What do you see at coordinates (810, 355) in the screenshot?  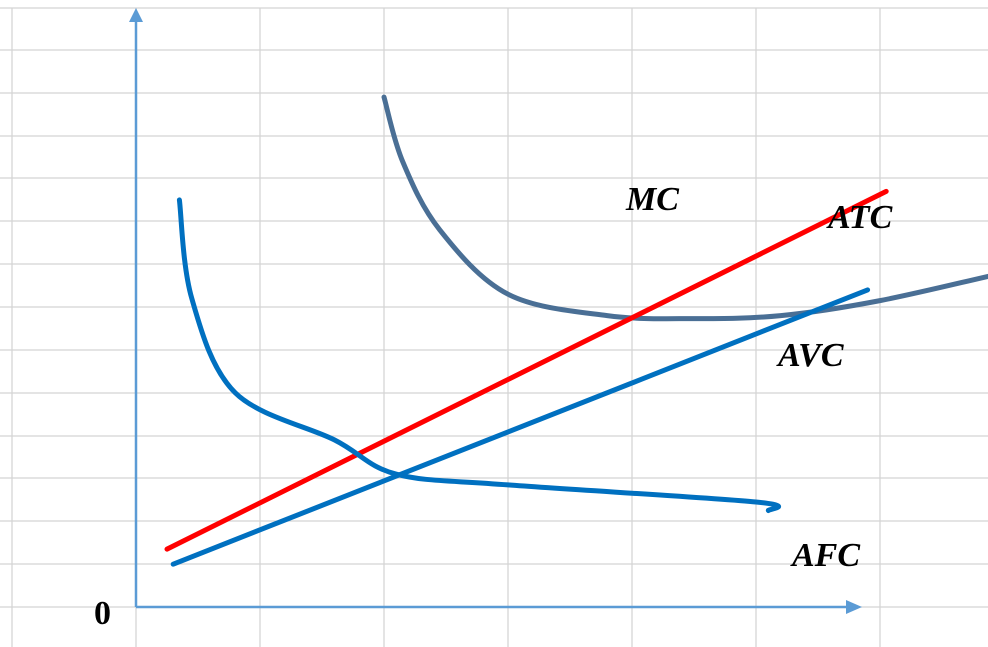 I see `avc-label: AVC` at bounding box center [810, 355].